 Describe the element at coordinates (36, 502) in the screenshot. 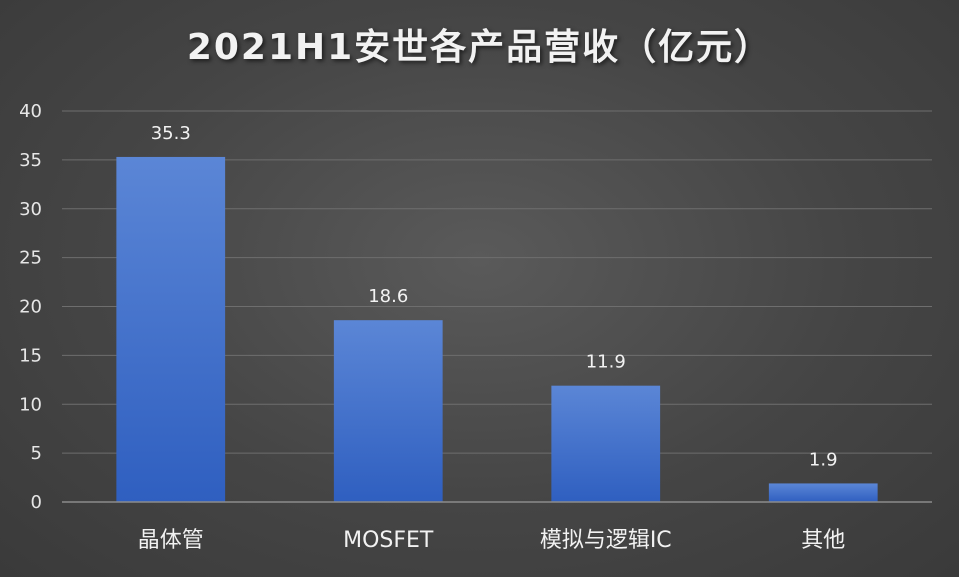

I see `y-tick-label: 0` at that location.